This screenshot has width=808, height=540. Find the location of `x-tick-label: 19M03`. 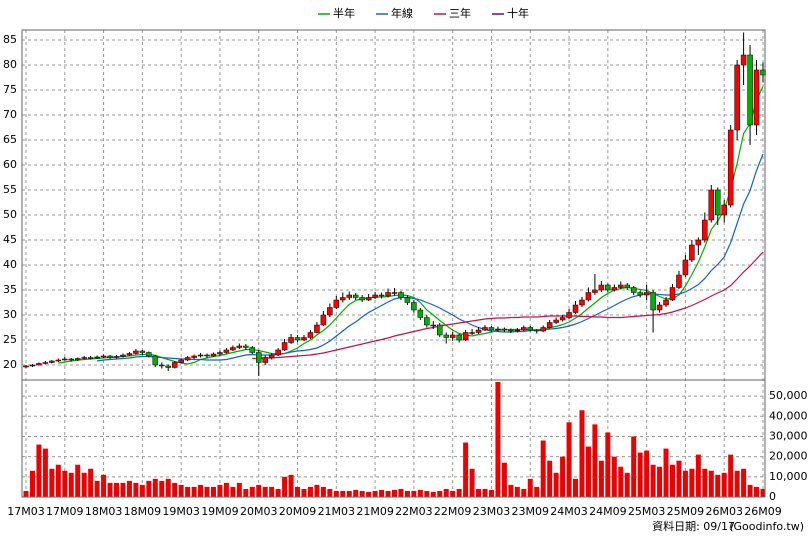

x-tick-label: 19M03 is located at coordinates (181, 511).